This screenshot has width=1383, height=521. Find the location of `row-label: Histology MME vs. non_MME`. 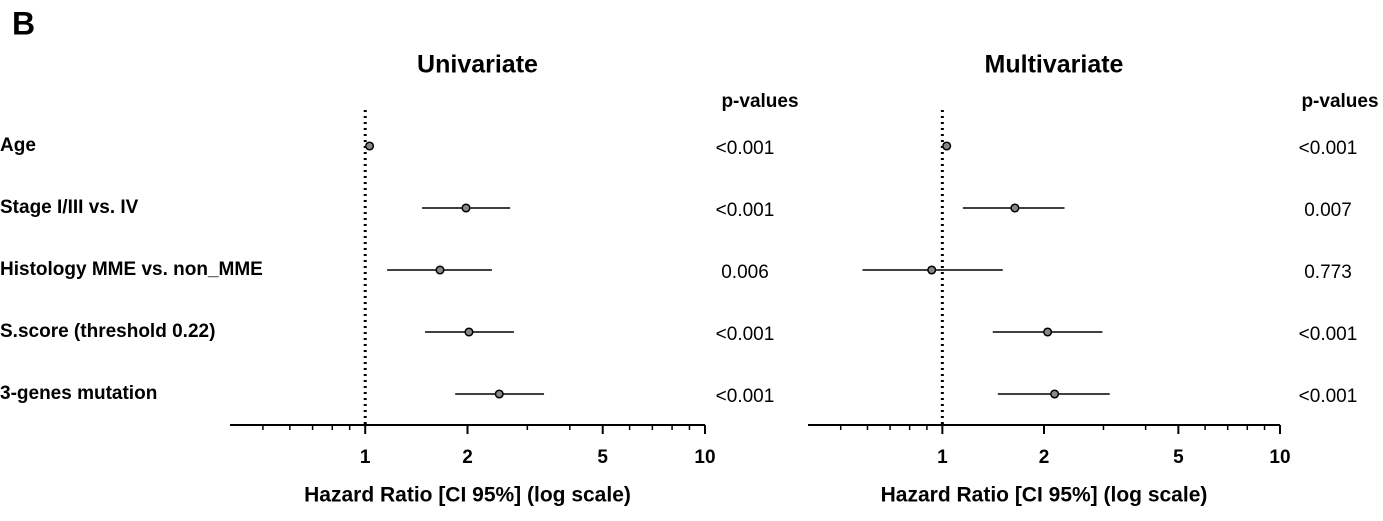

row-label: Histology MME vs. non_MME is located at coordinates (131, 269).